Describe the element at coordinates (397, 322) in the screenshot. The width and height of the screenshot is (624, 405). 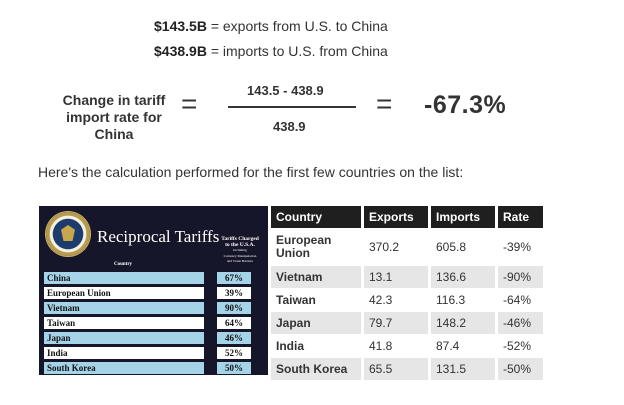
I see `cell-exports: 79.7` at that location.